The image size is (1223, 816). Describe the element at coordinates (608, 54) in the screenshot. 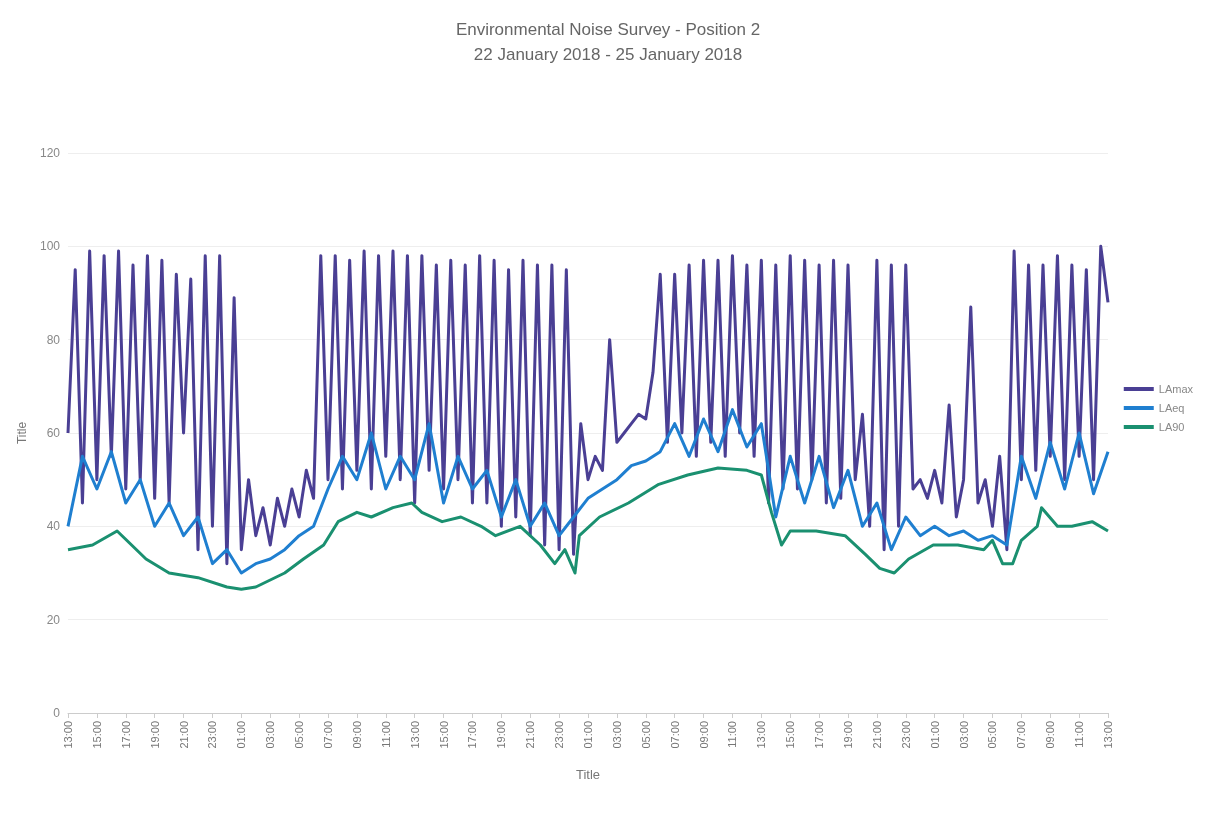

I see `chart-subtitle: 22 January 2018 - 25 January 2018` at that location.